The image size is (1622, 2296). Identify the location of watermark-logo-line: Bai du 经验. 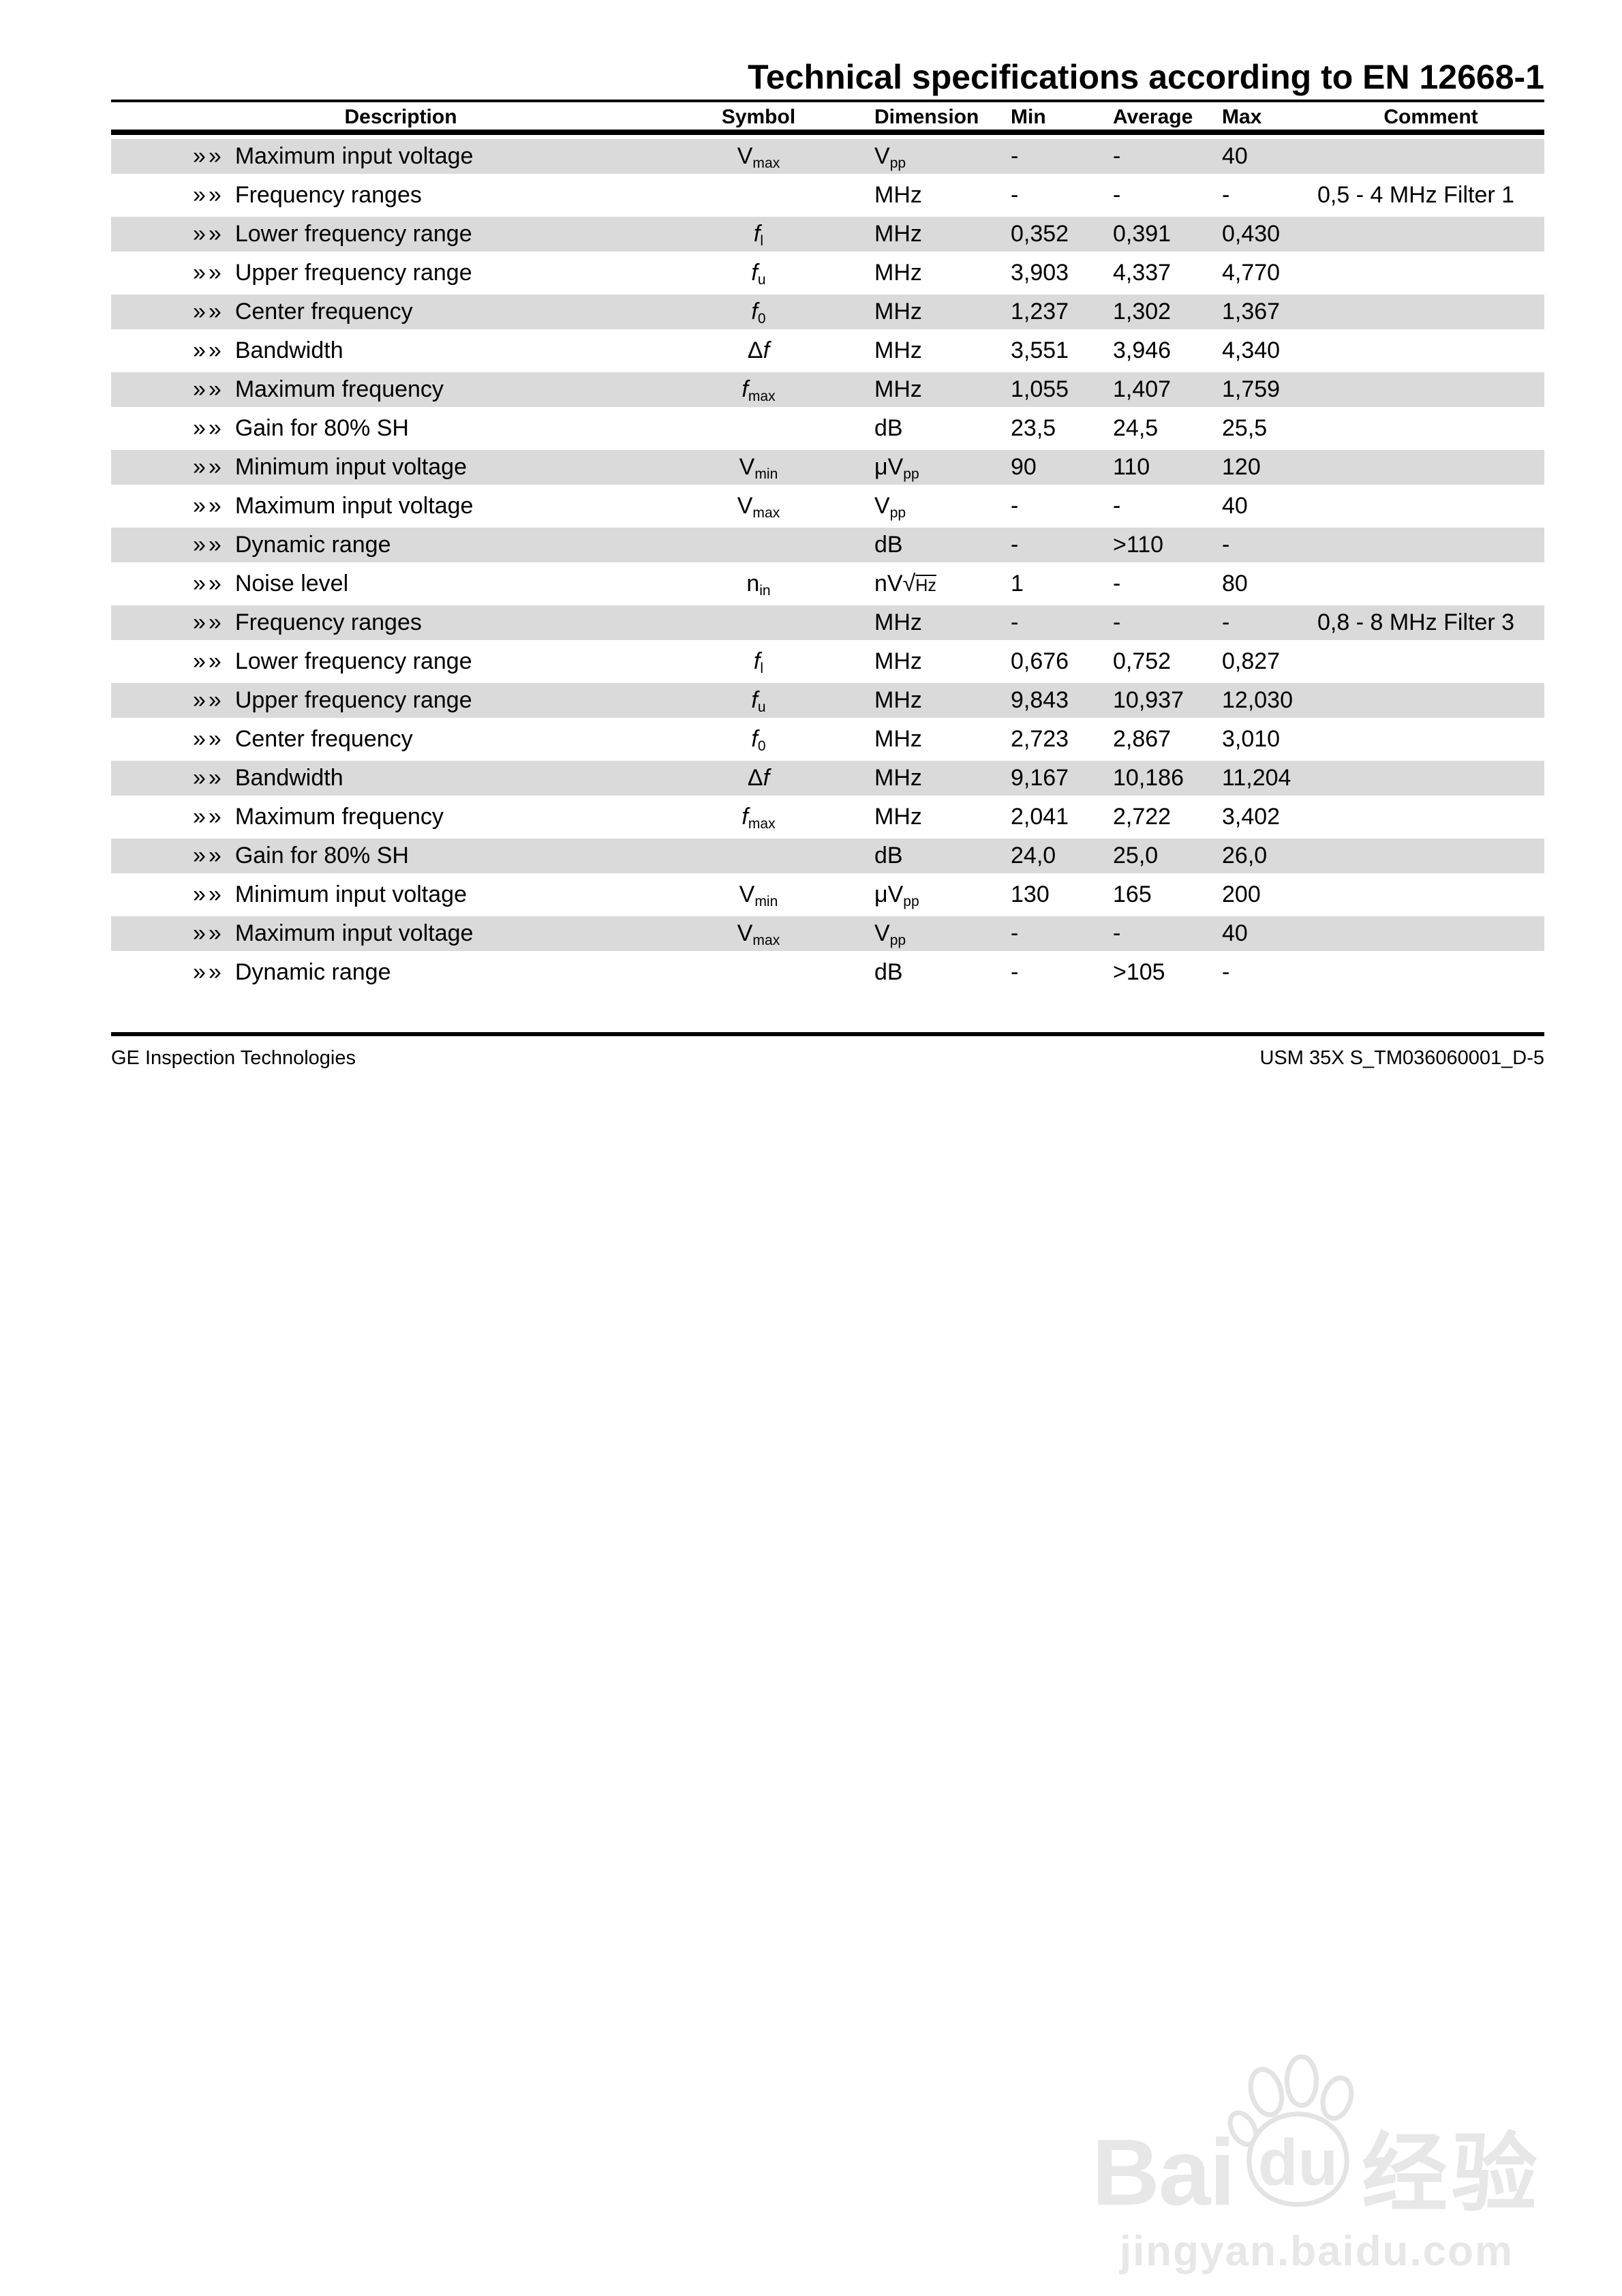
(1316, 2137).